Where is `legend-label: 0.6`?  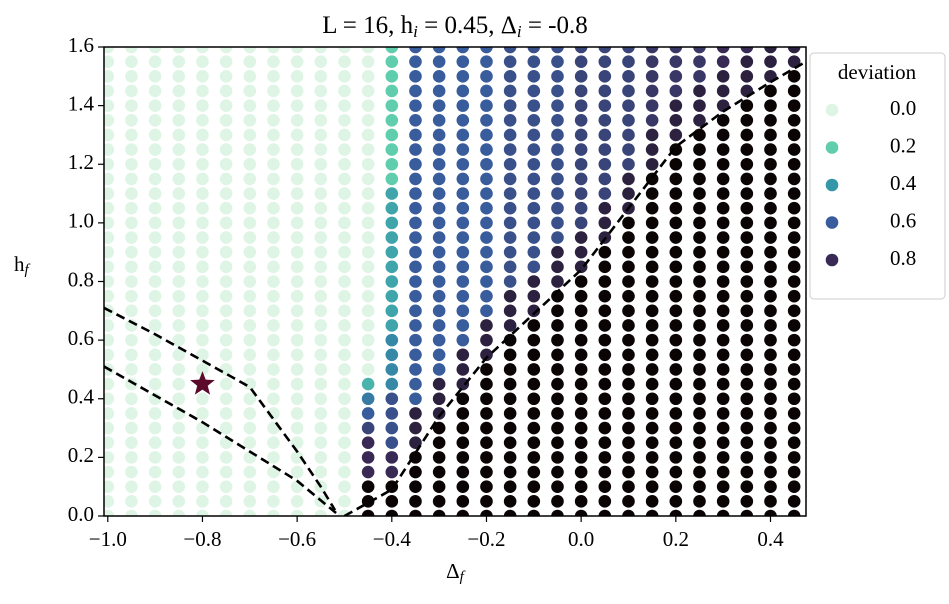 legend-label: 0.6 is located at coordinates (903, 220).